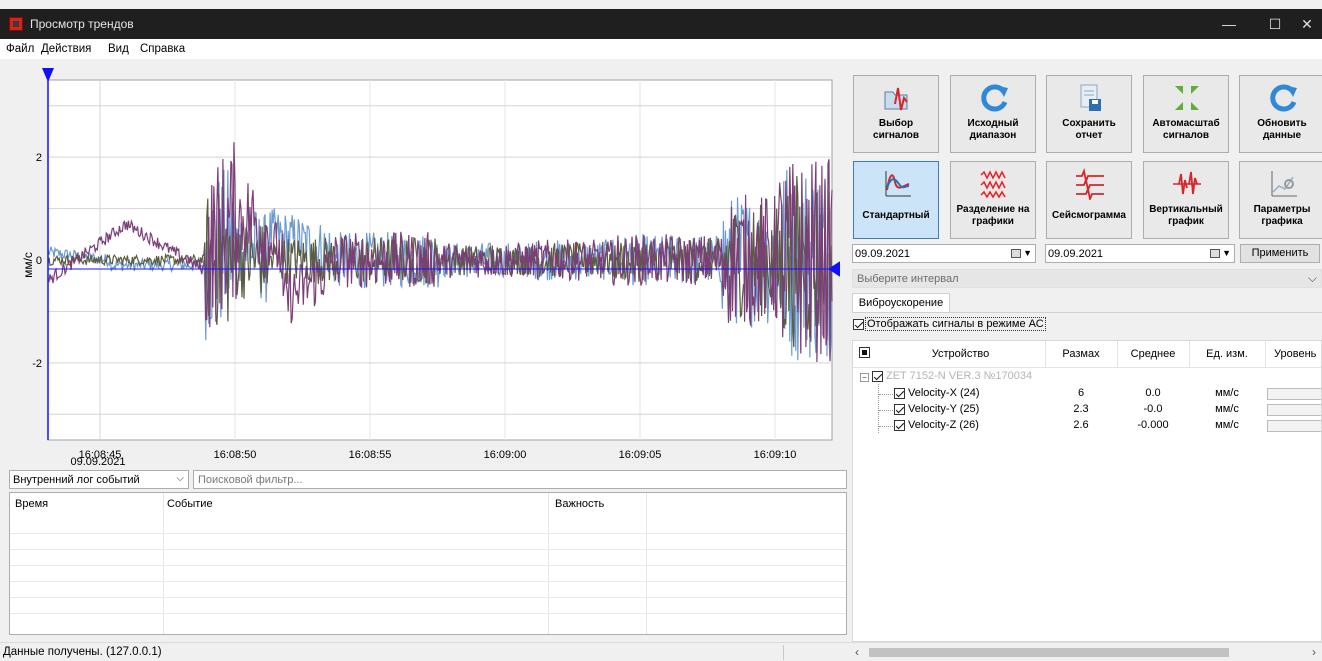 This screenshot has width=1322, height=661. I want to click on date-to-value: 09.09.2021, so click(1076, 254).